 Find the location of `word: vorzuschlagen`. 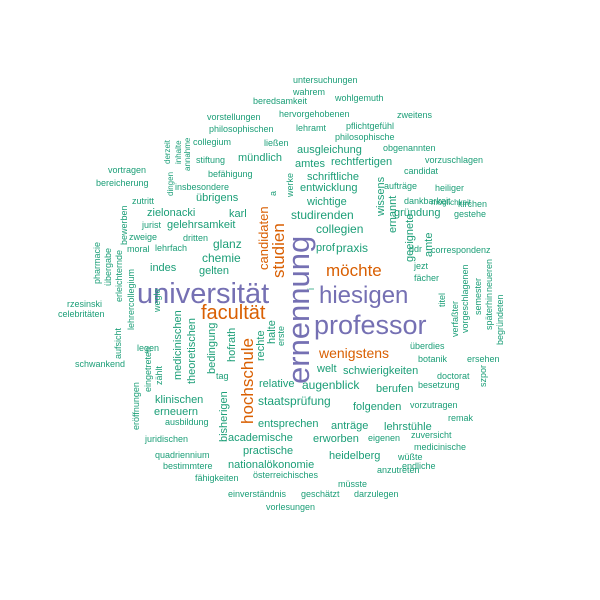

word: vorzuschlagen is located at coordinates (454, 160).